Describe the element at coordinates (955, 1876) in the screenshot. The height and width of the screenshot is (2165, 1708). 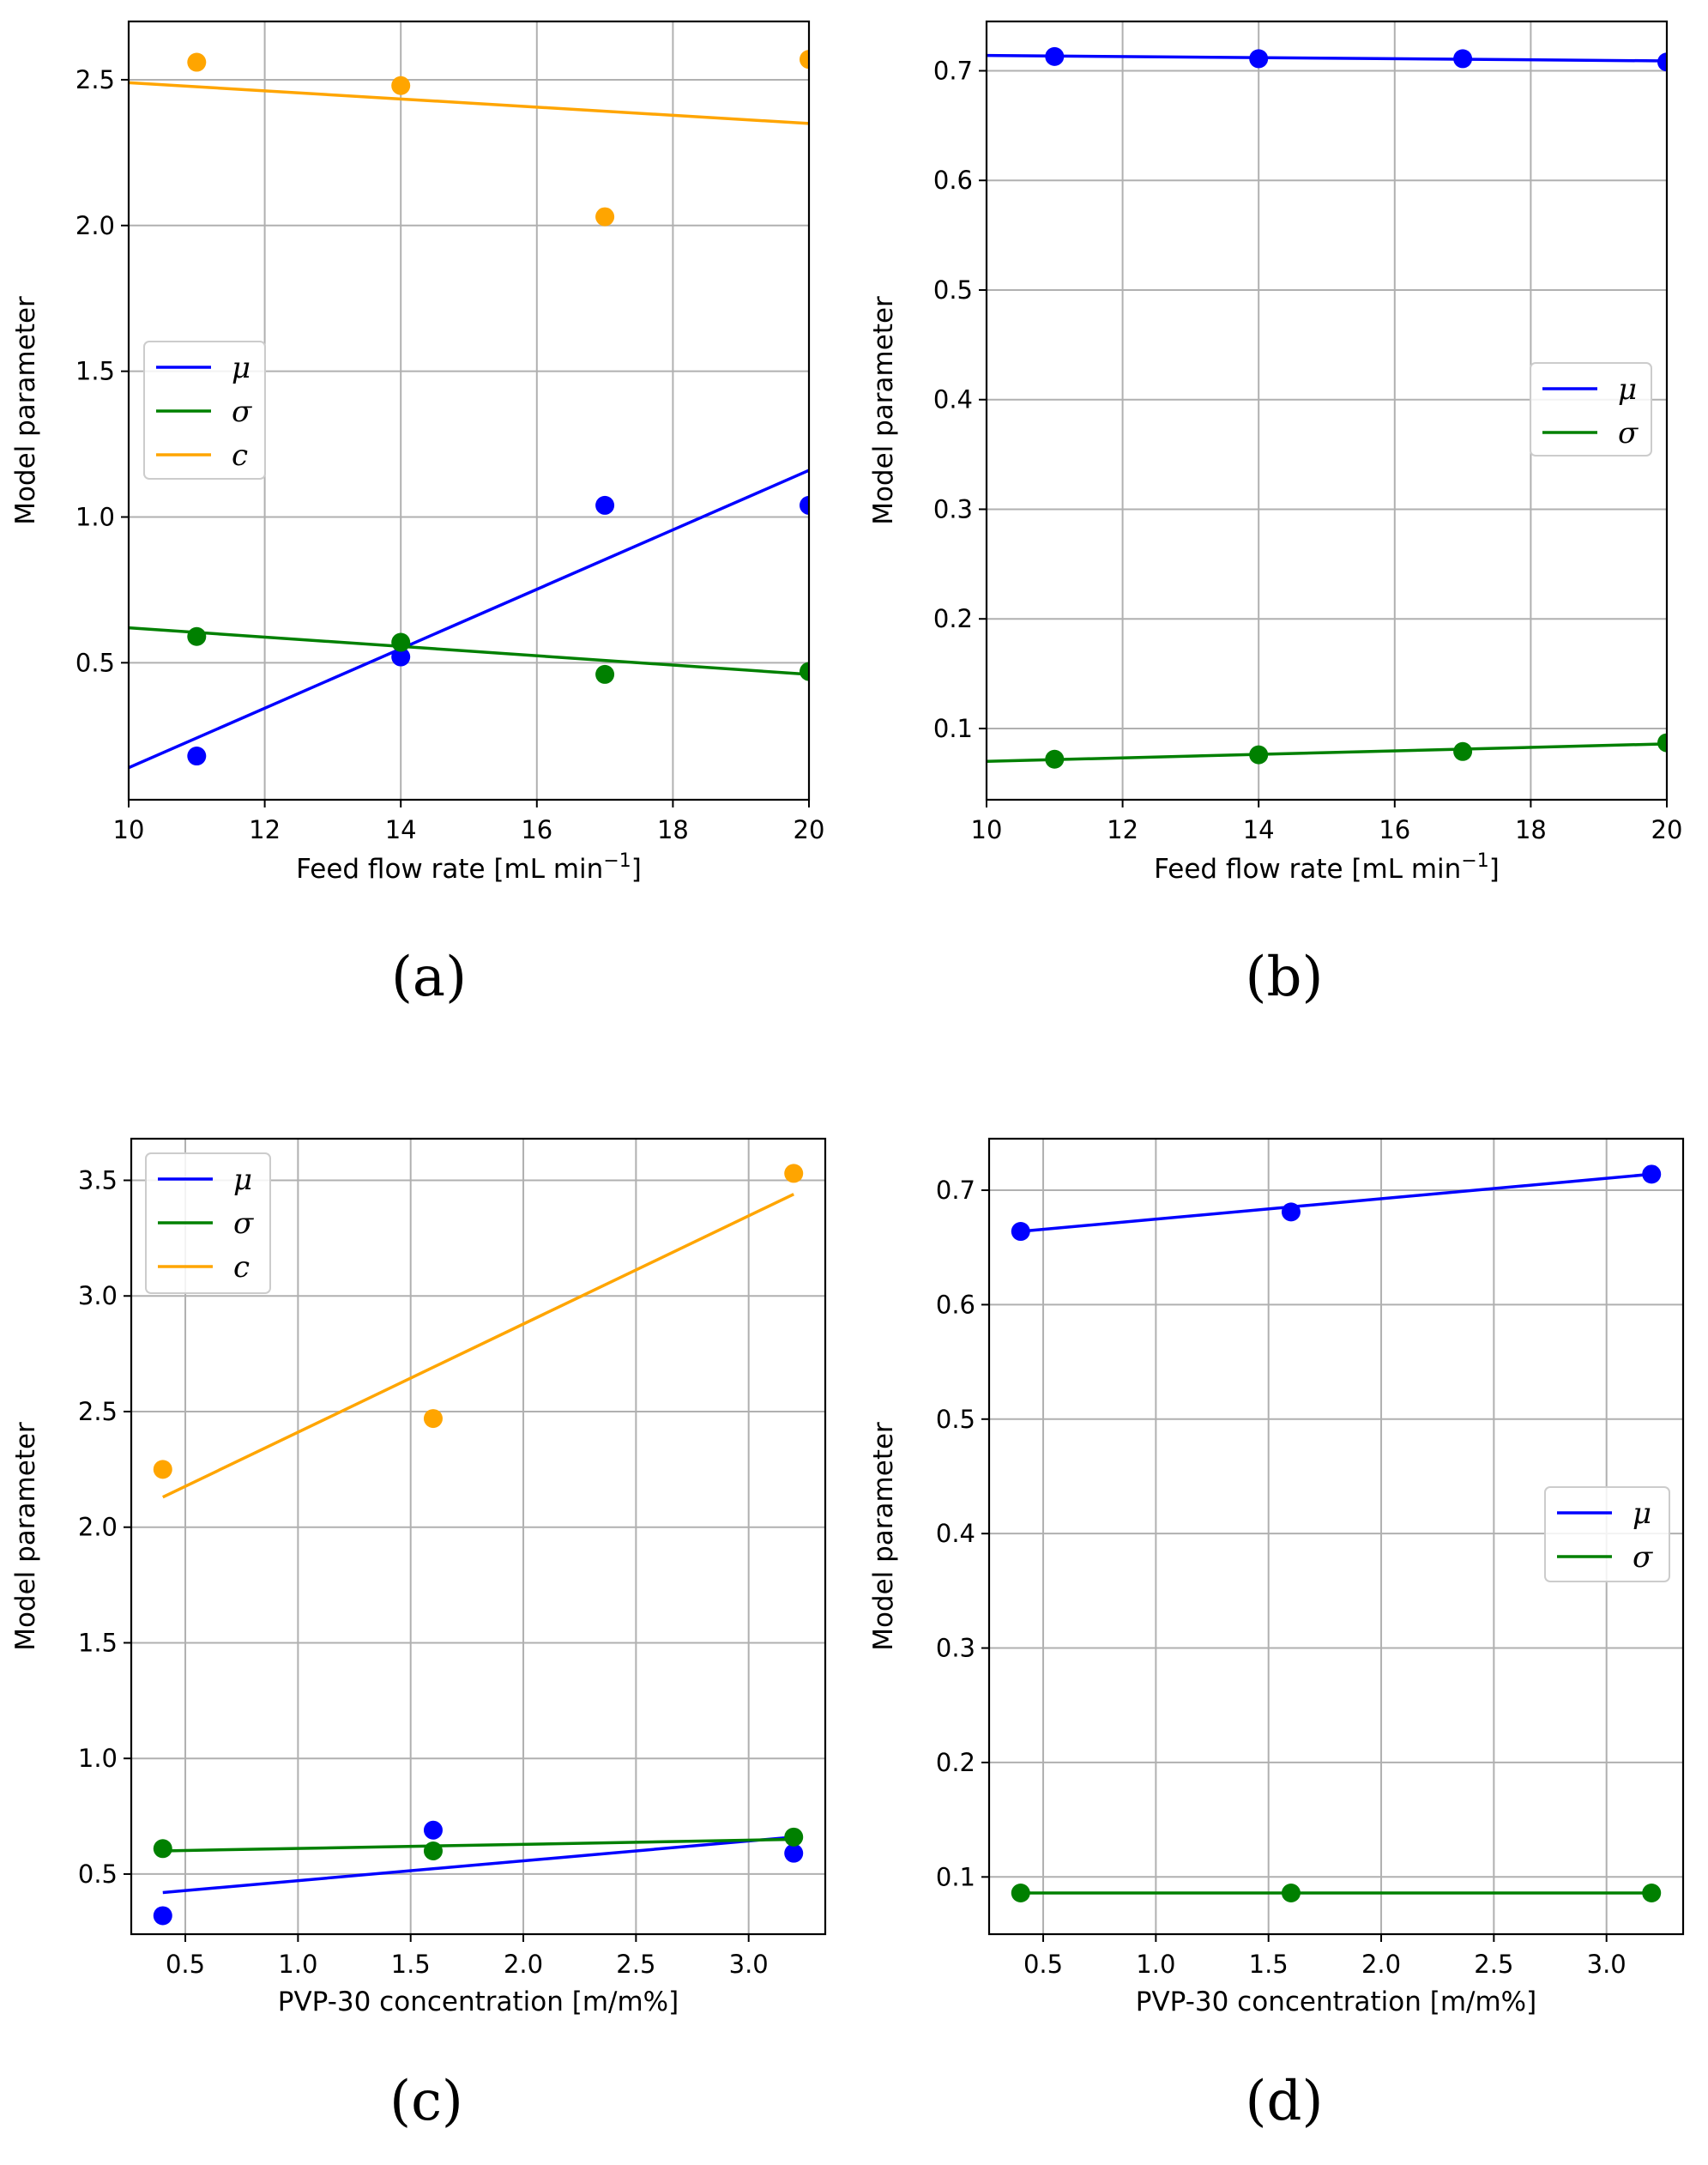
I see `y-tick-label: 0.1` at that location.